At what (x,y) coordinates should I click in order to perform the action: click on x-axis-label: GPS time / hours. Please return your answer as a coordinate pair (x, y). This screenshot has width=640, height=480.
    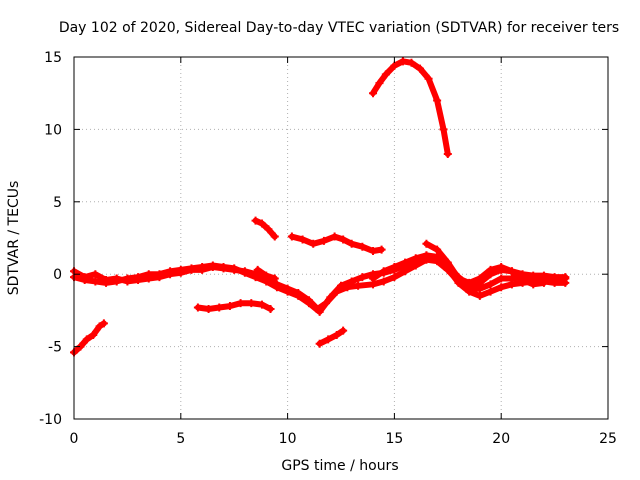
    Looking at the image, I should click on (339, 466).